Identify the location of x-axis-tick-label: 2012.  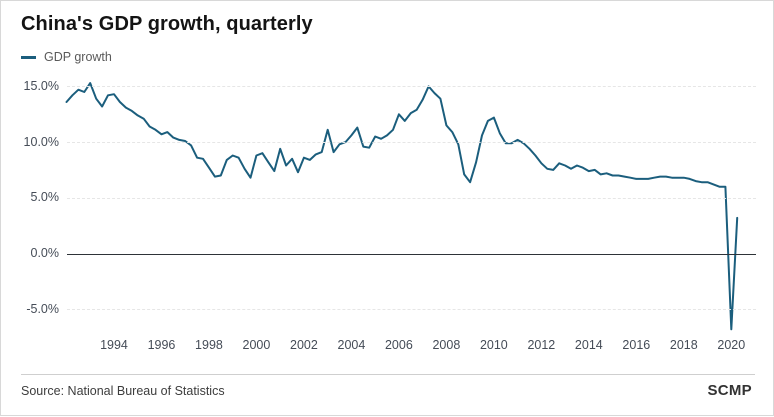
(541, 345).